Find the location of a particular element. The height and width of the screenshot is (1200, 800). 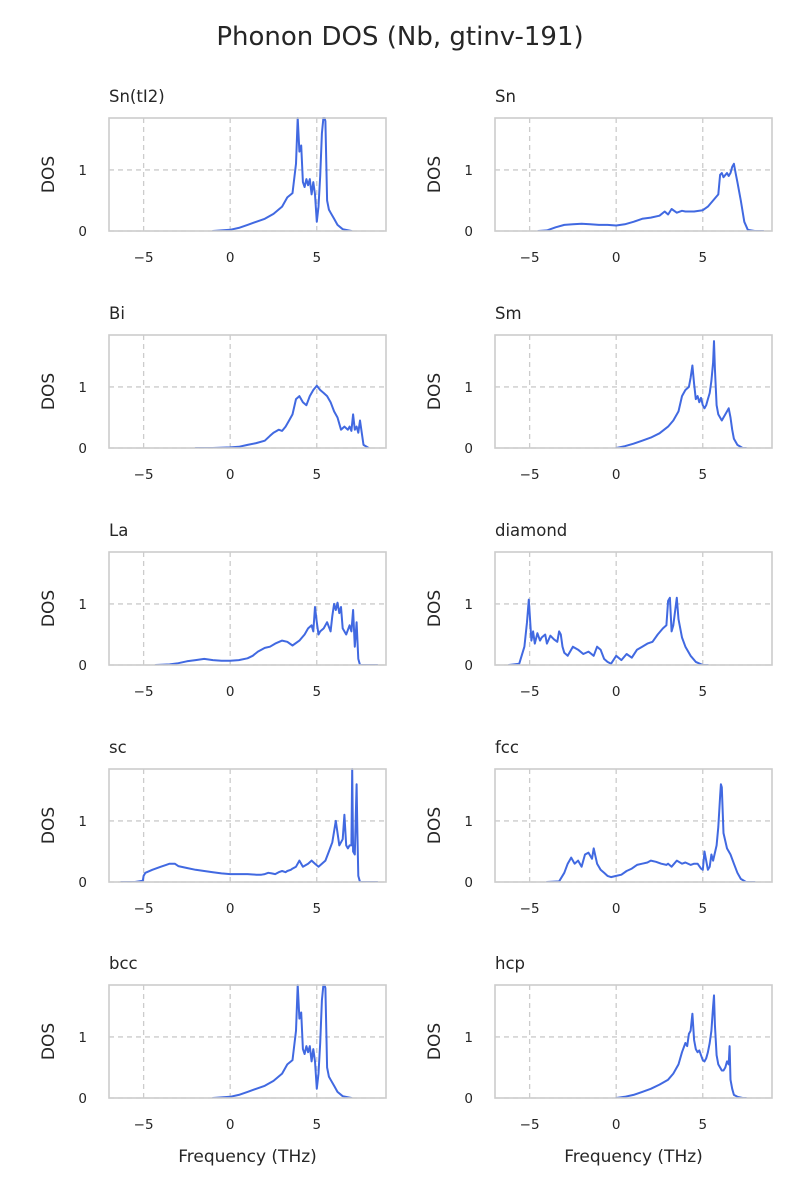

subplot-title: Sm is located at coordinates (508, 313).